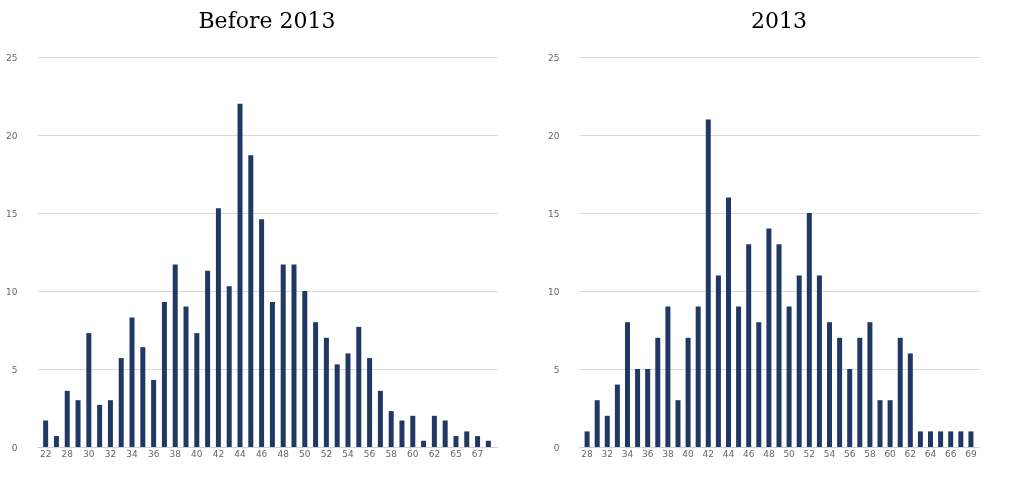 The width and height of the screenshot is (1034, 489). I want to click on y-tick-label: 25, so click(12, 57).